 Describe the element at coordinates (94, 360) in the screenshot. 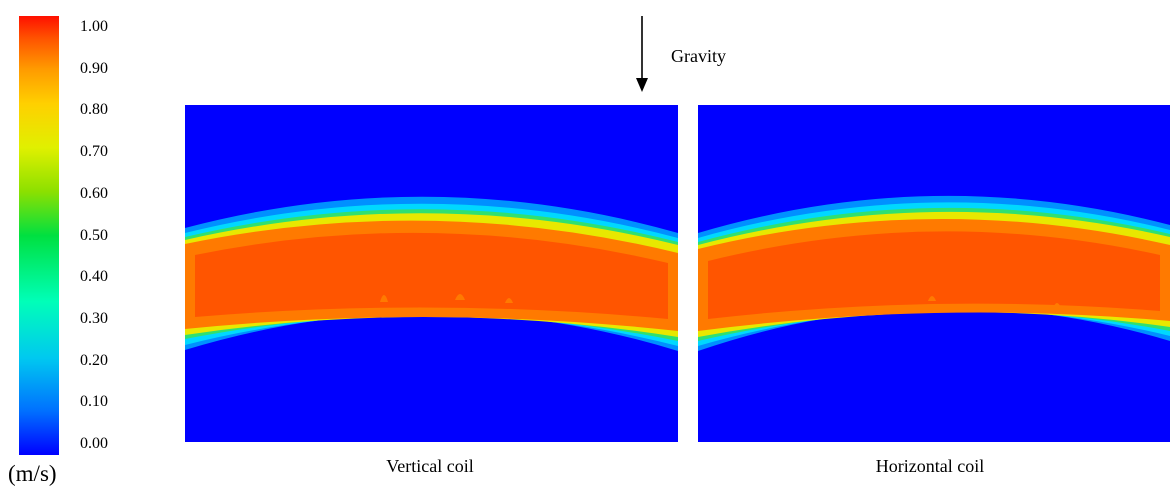

I see `colorbar-tick-label: 0.20` at that location.